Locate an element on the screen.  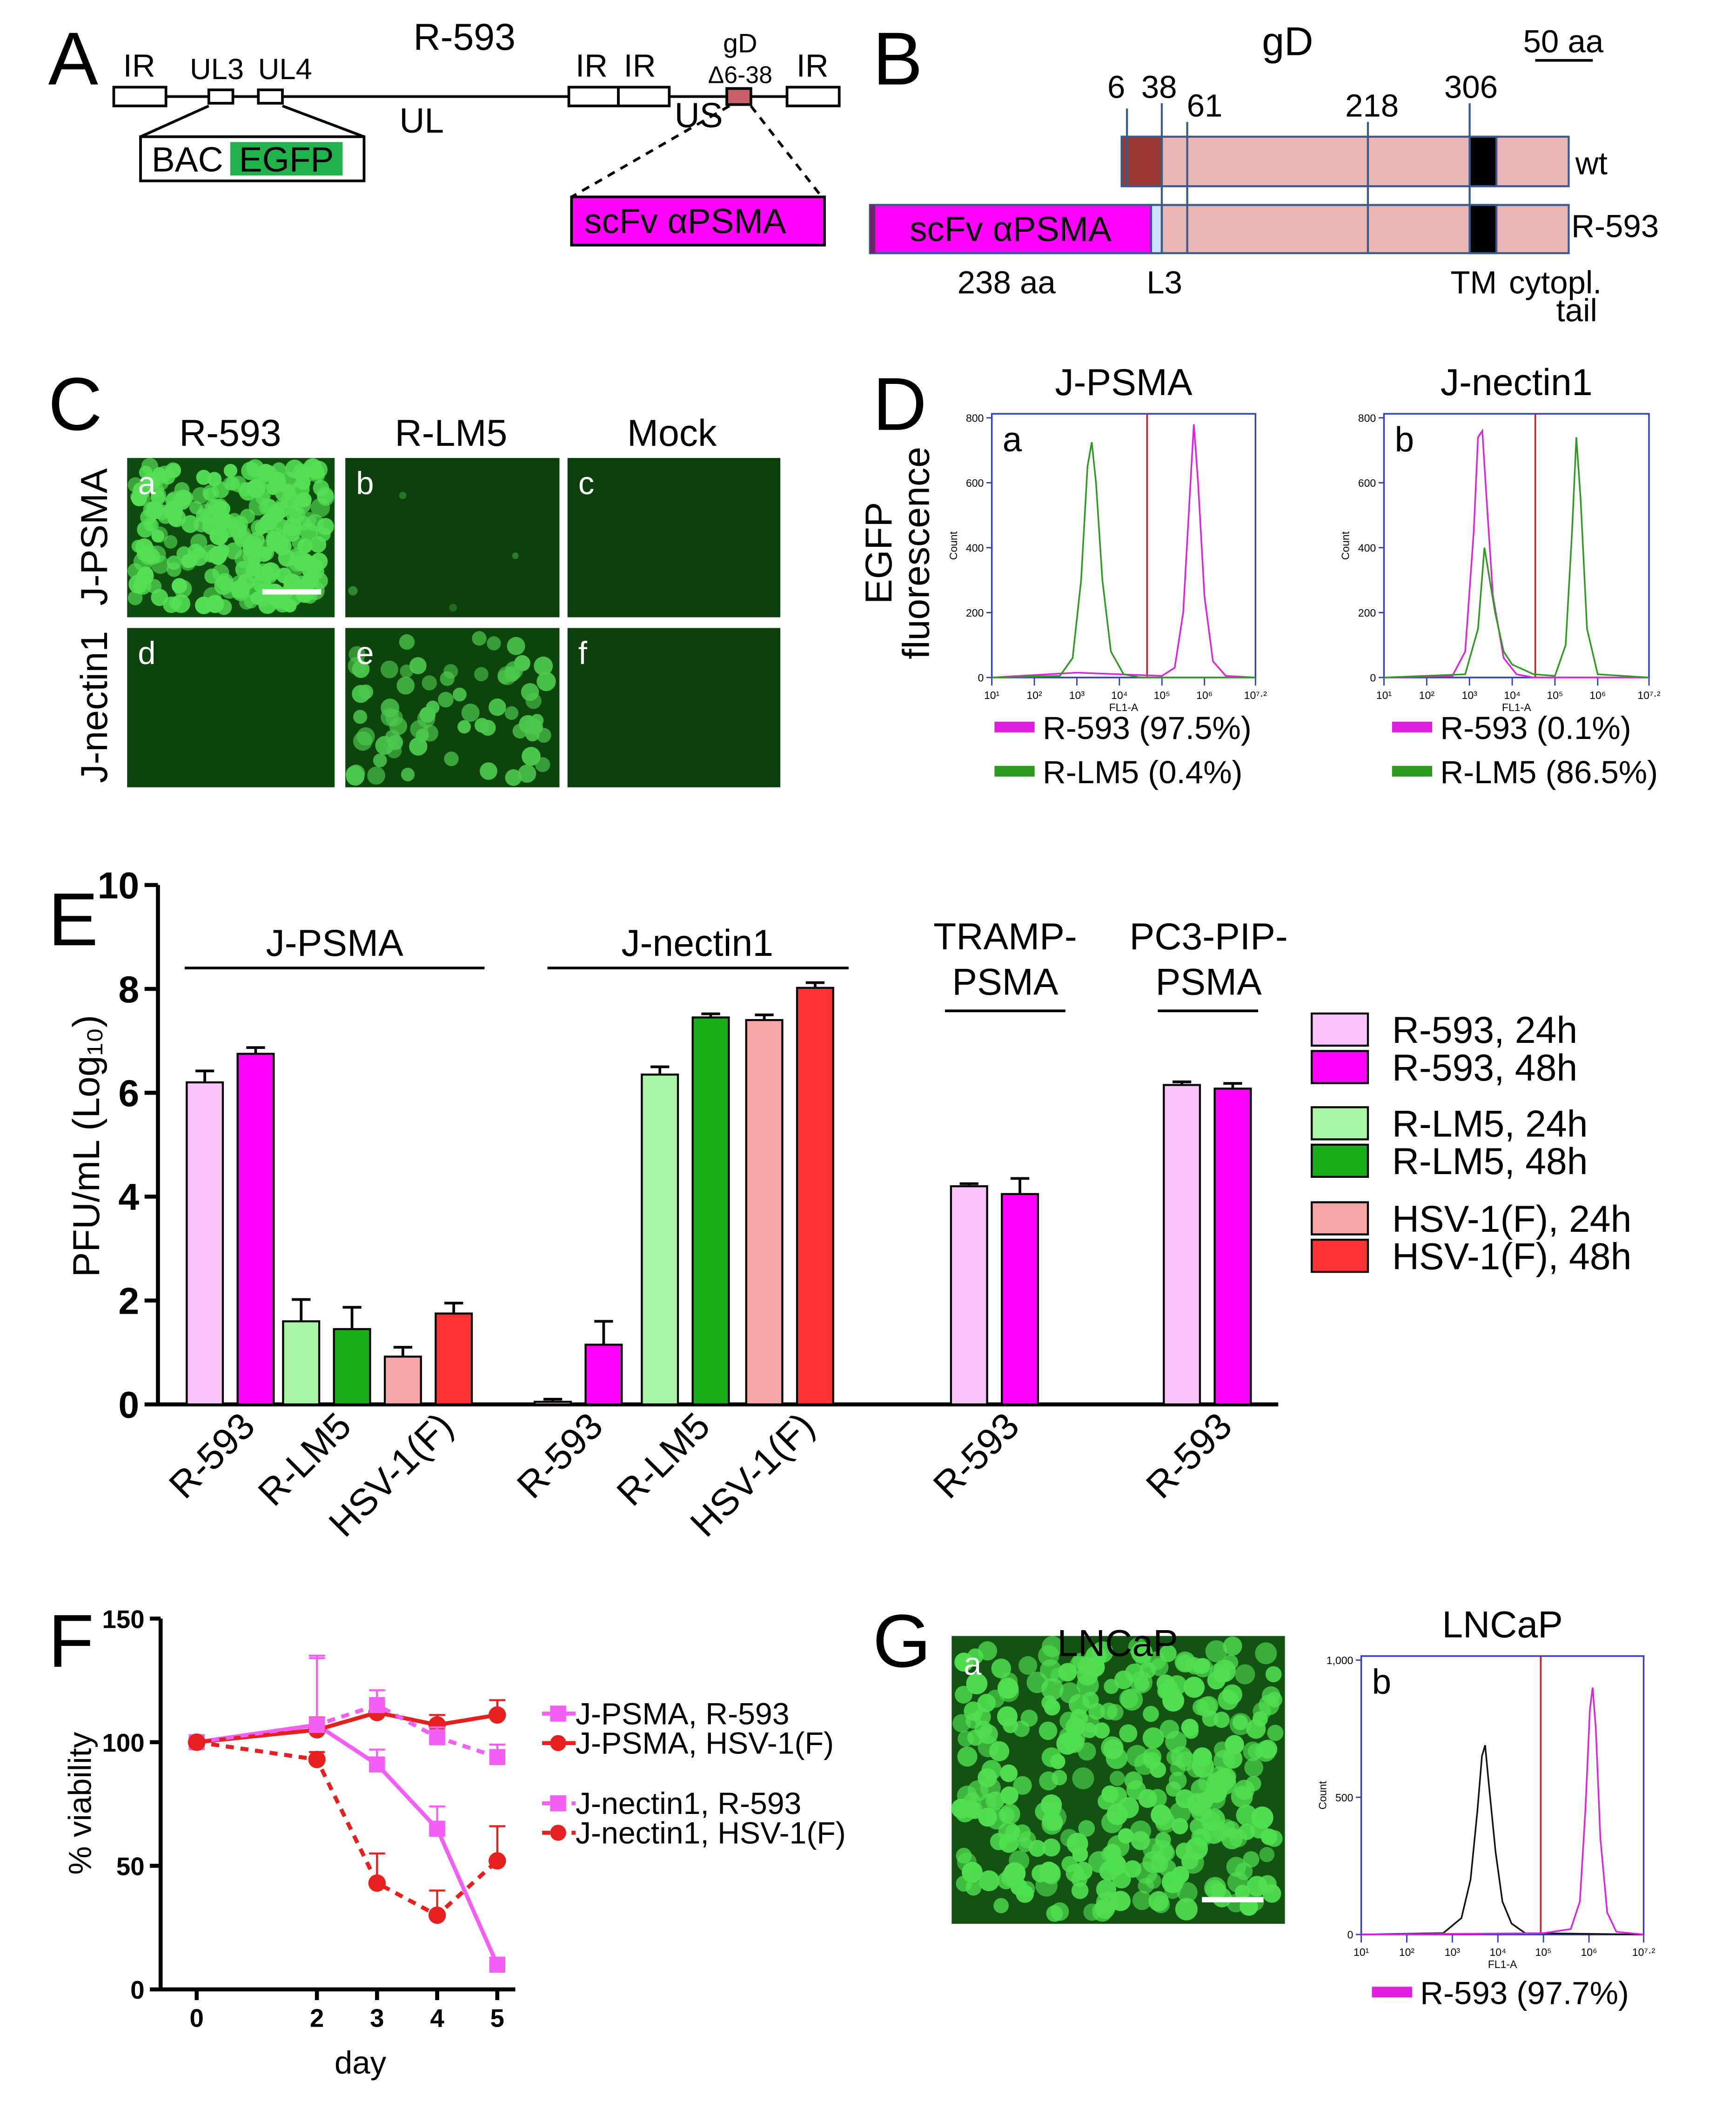
position-label: 218 is located at coordinates (1372, 106).